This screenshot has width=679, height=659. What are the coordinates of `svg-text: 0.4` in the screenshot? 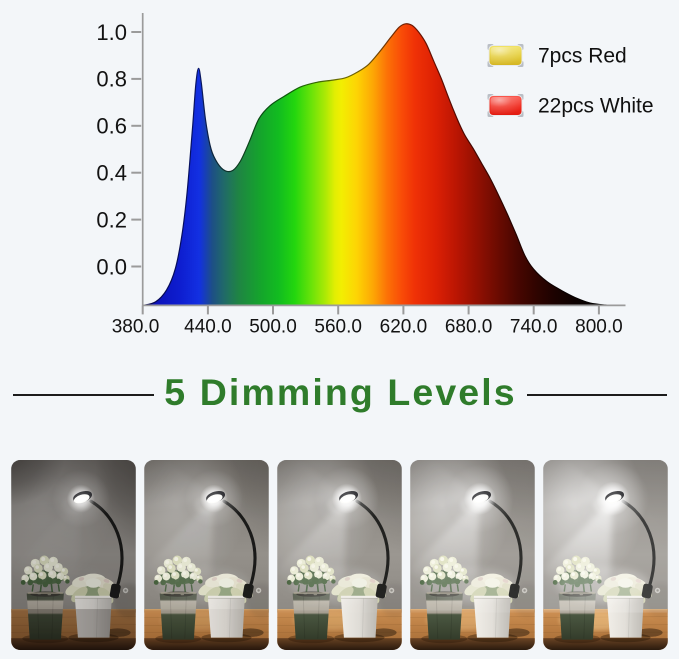 It's located at (111, 173).